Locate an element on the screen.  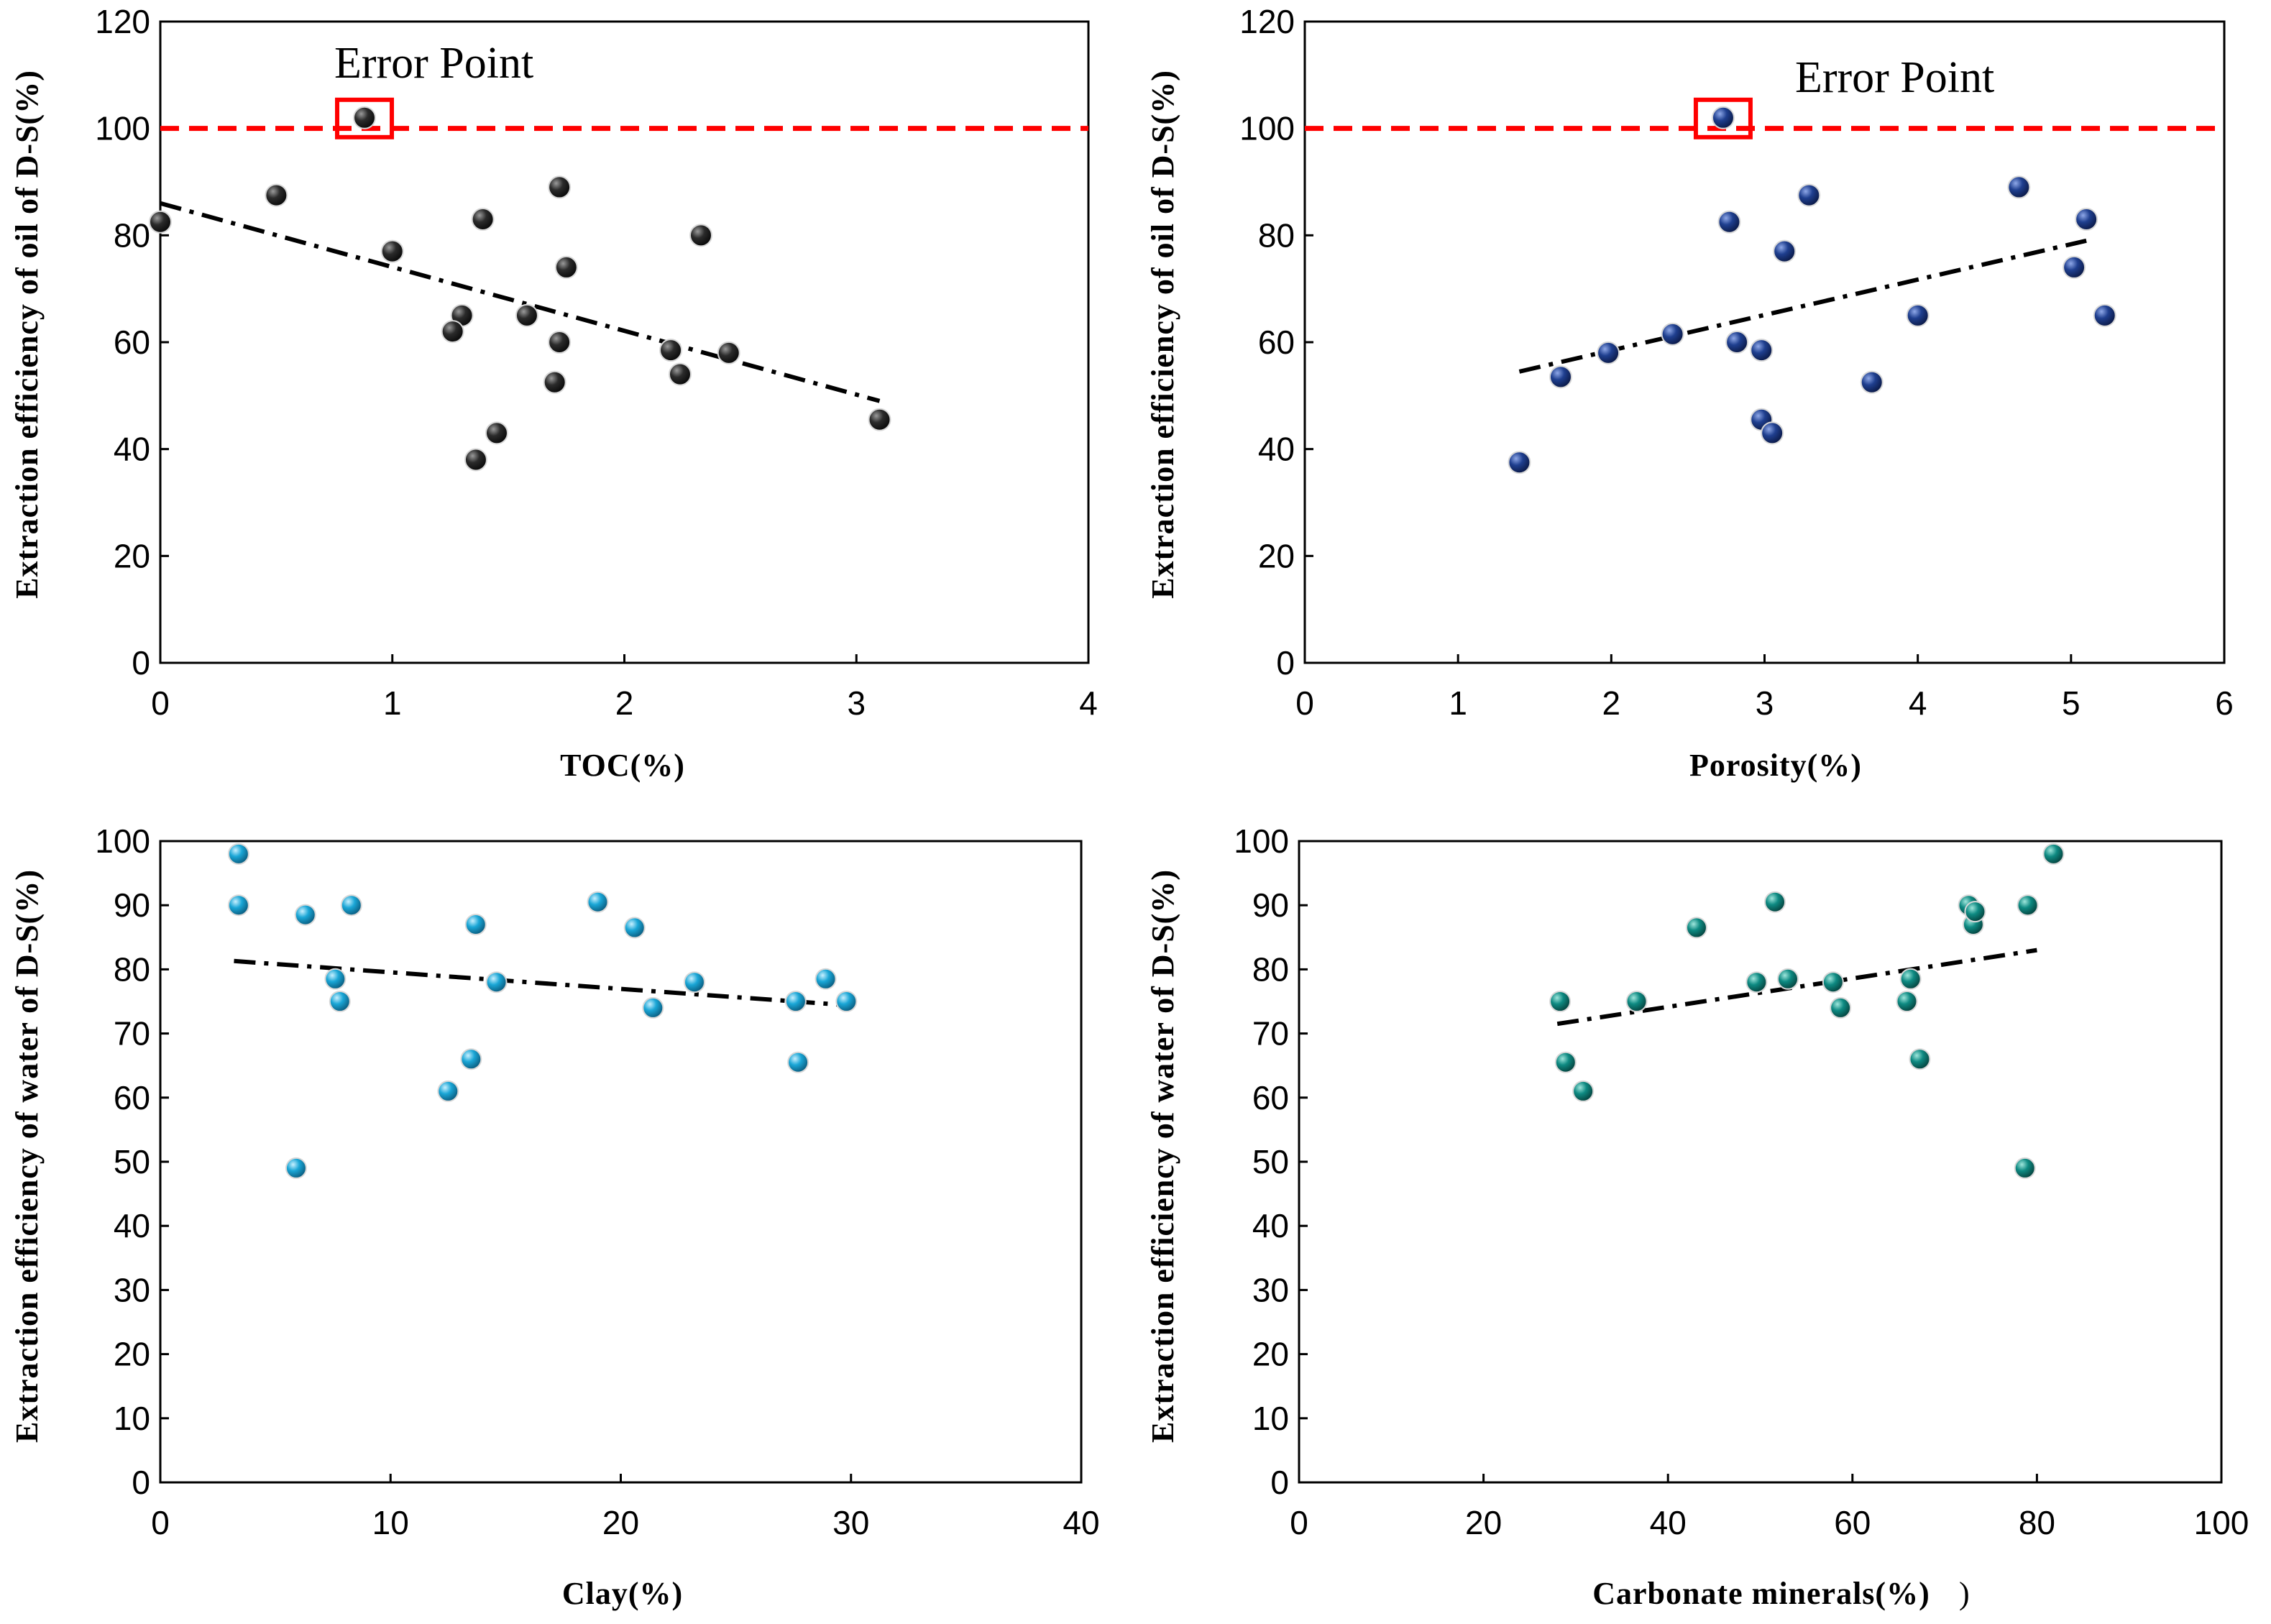
x-axis-label: TOC(%) is located at coordinates (622, 765).